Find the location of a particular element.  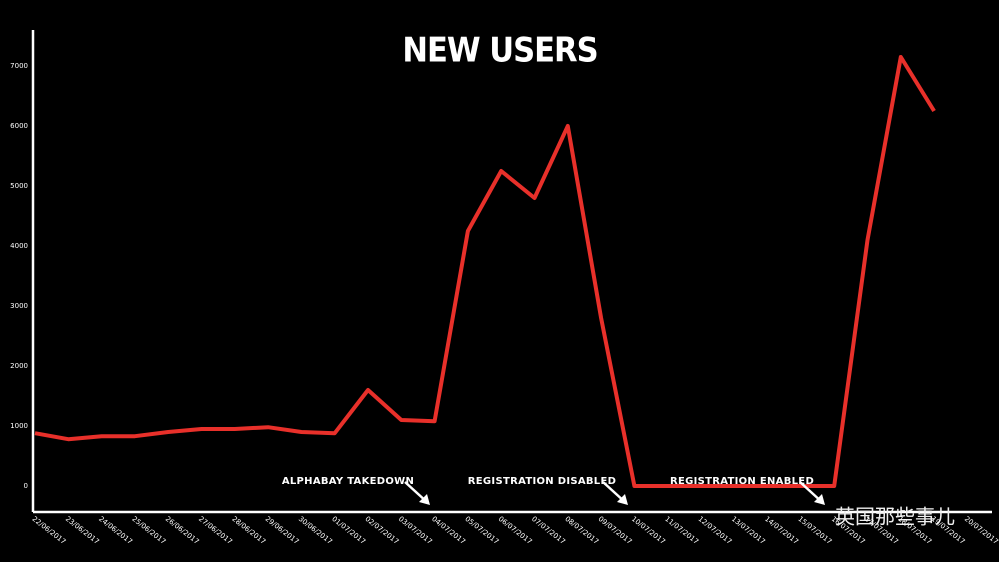

chart-title: NEW USERS is located at coordinates (499, 51).